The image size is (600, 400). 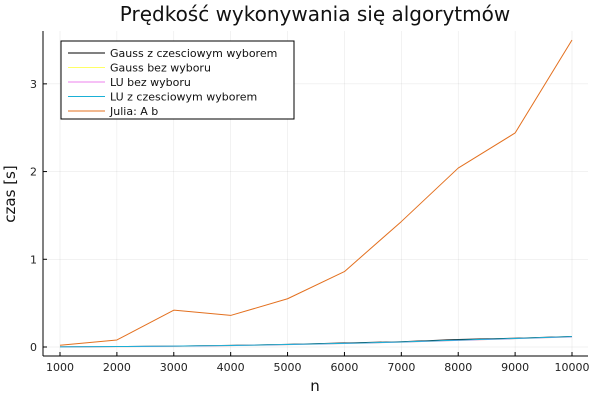 I want to click on x-tick-label: 9000, so click(x=515, y=367).